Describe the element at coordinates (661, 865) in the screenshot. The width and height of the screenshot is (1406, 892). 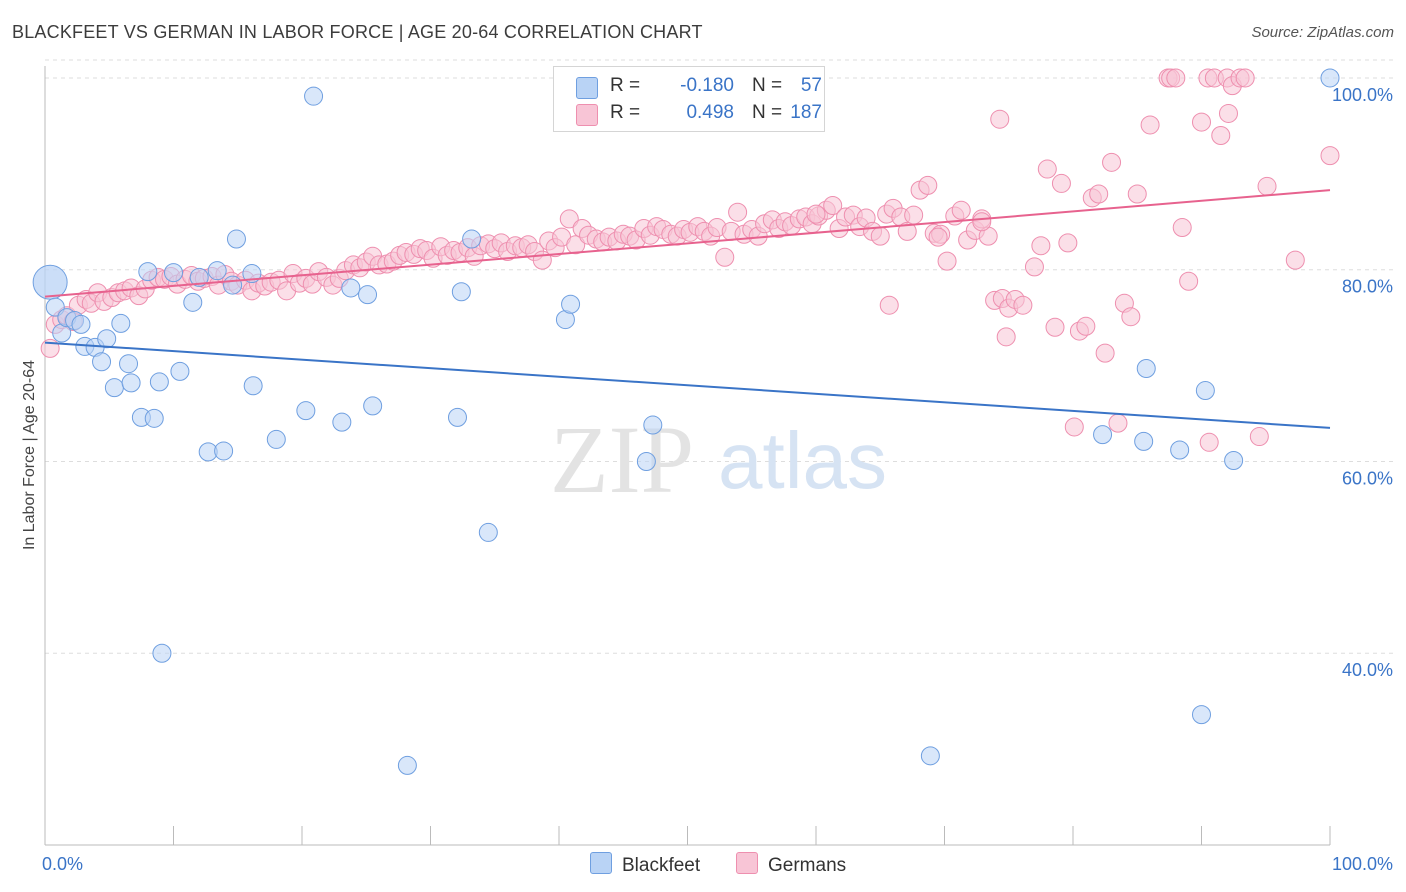
I see `legend-blackfeet-label: Blackfeet` at that location.